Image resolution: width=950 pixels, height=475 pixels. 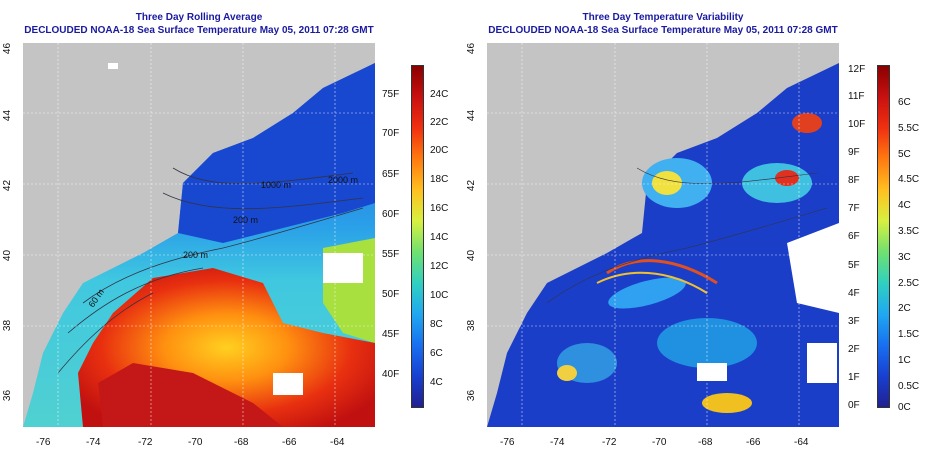 I want to click on right-cb-c-0: 6C, so click(x=904, y=102).